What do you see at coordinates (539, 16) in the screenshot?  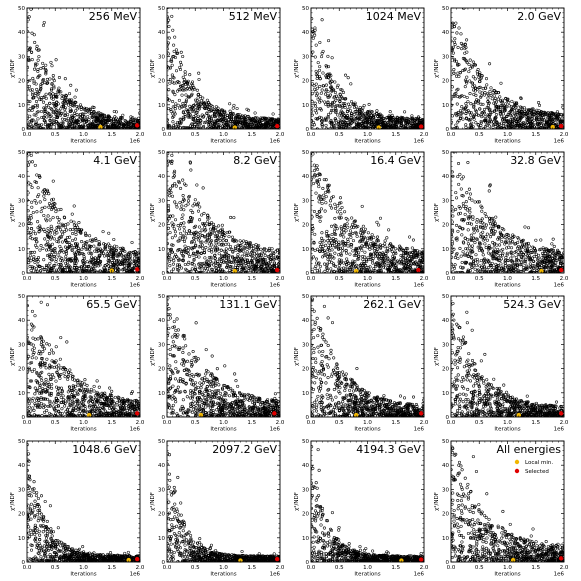 I see `panel-title: 2.0 GeV` at bounding box center [539, 16].